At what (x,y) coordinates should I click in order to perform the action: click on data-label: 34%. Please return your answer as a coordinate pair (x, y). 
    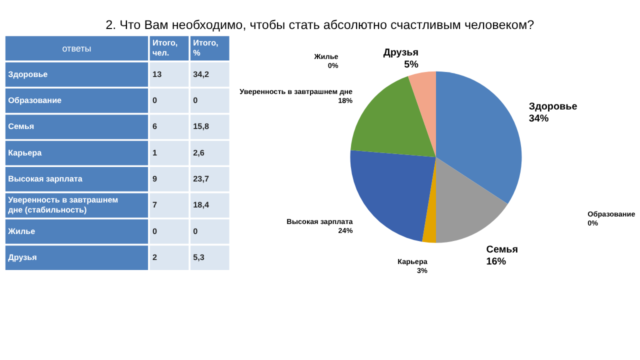
    Looking at the image, I should click on (538, 118).